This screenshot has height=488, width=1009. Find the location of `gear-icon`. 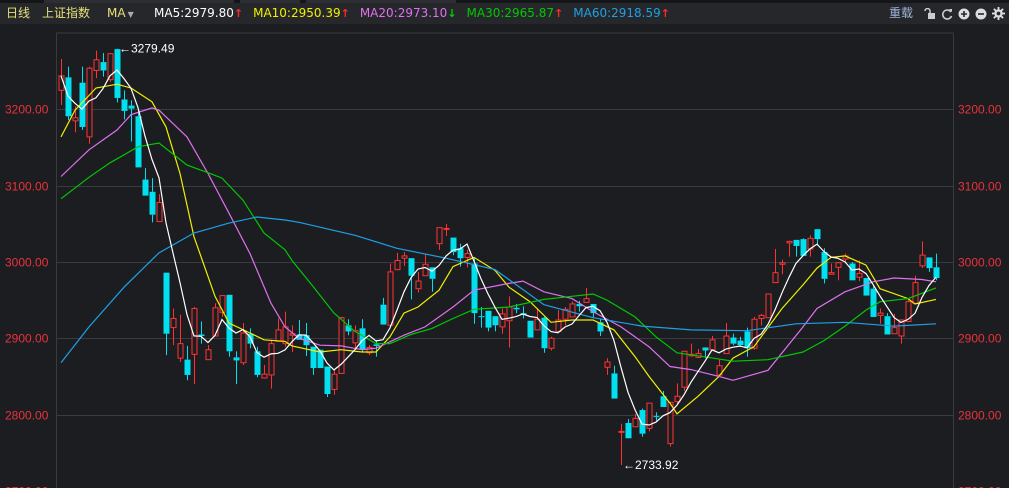

gear-icon is located at coordinates (998, 13).